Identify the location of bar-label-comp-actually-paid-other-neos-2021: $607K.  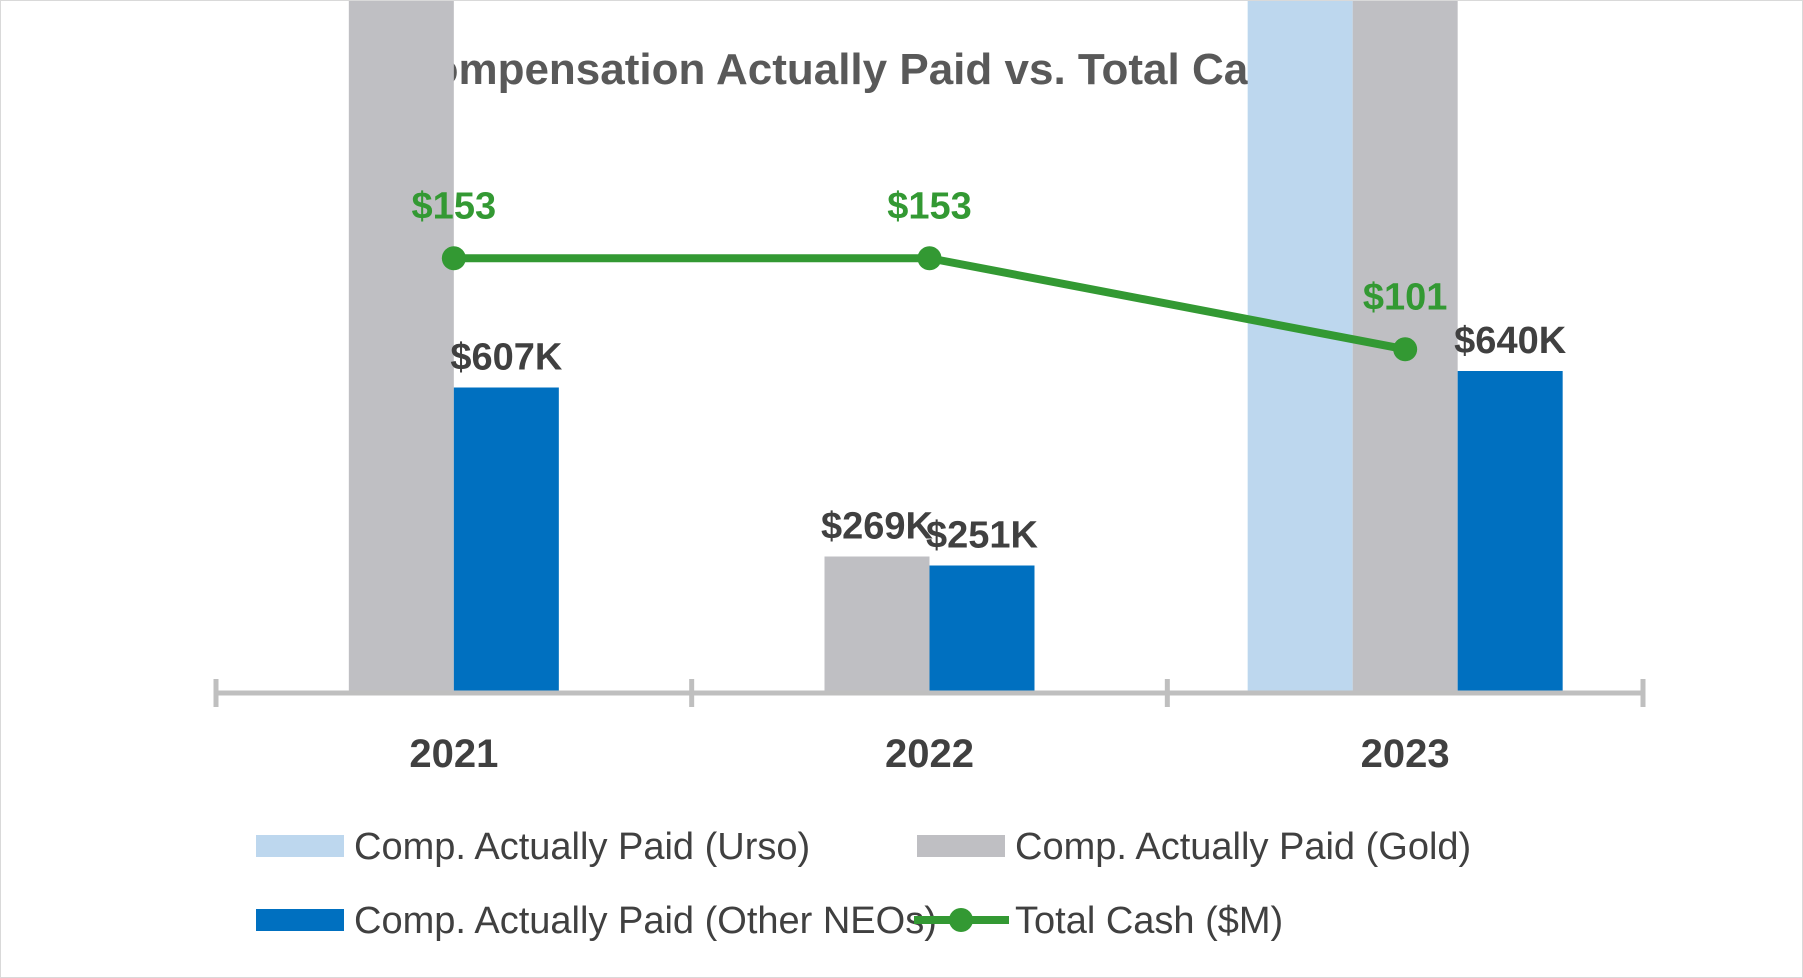
(506, 358).